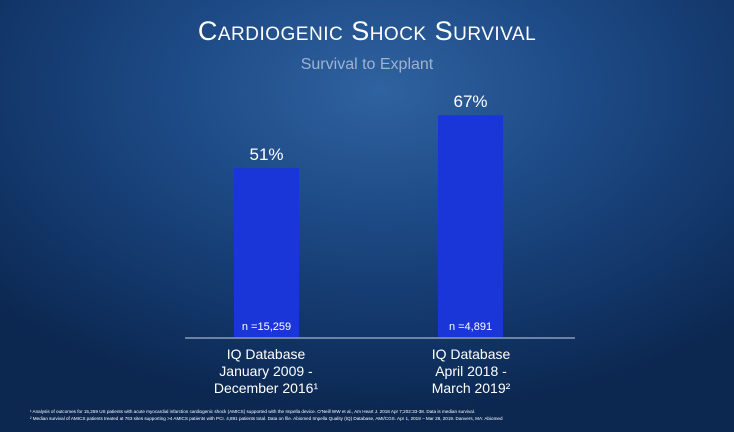 The height and width of the screenshot is (432, 734). I want to click on category-label: IQ Database April 2018 - March 2019², so click(471, 371).